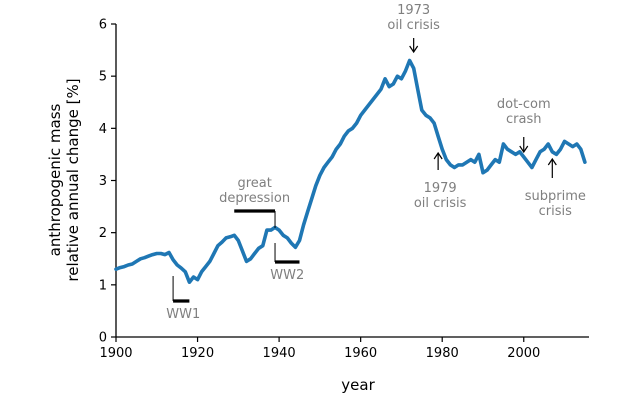  I want to click on x-axis-title: year, so click(358, 385).